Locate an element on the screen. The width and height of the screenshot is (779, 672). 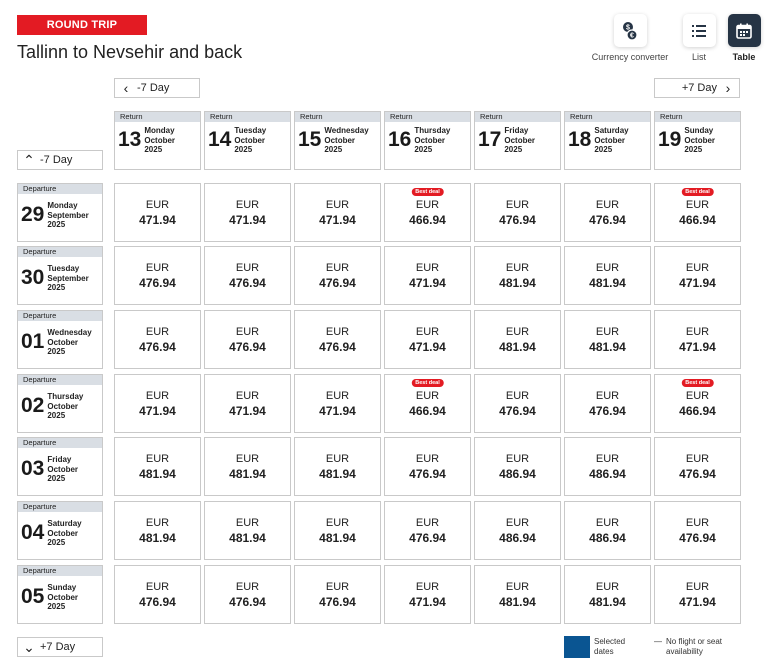
fare-amount: 466.94 is located at coordinates (427, 220).